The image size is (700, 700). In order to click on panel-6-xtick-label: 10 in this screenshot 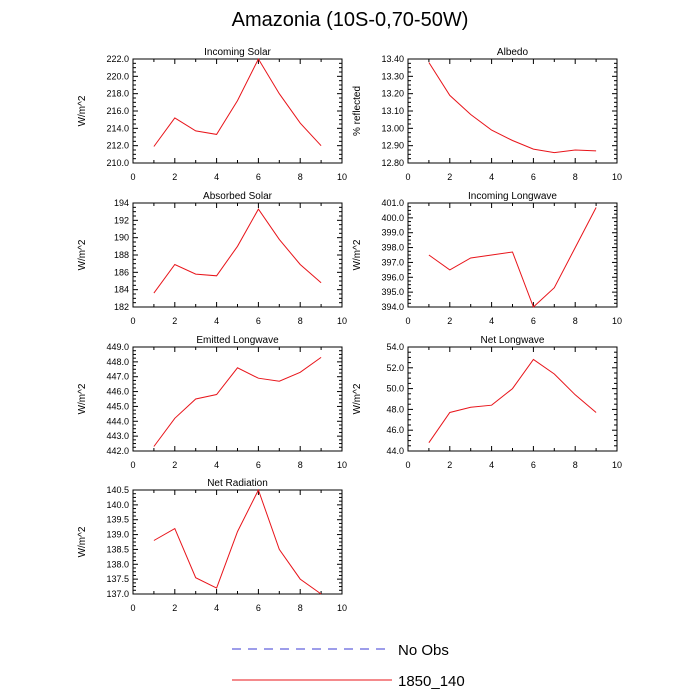, I will do `click(617, 465)`.